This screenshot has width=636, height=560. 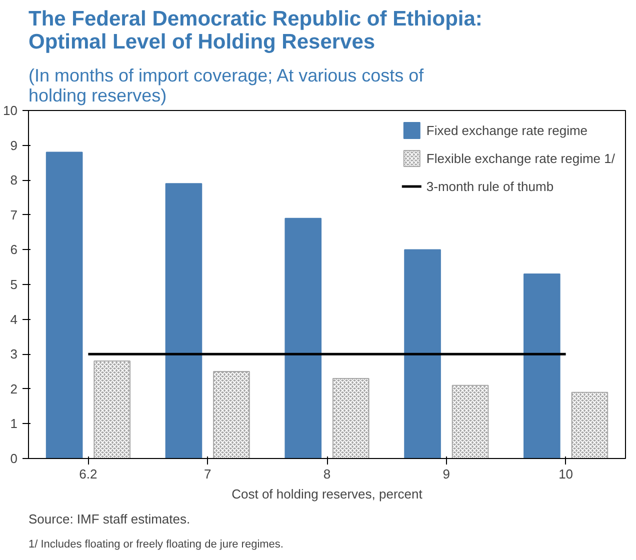 What do you see at coordinates (327, 494) in the screenshot?
I see `x-axis-title: Cost of holding reserves, percent` at bounding box center [327, 494].